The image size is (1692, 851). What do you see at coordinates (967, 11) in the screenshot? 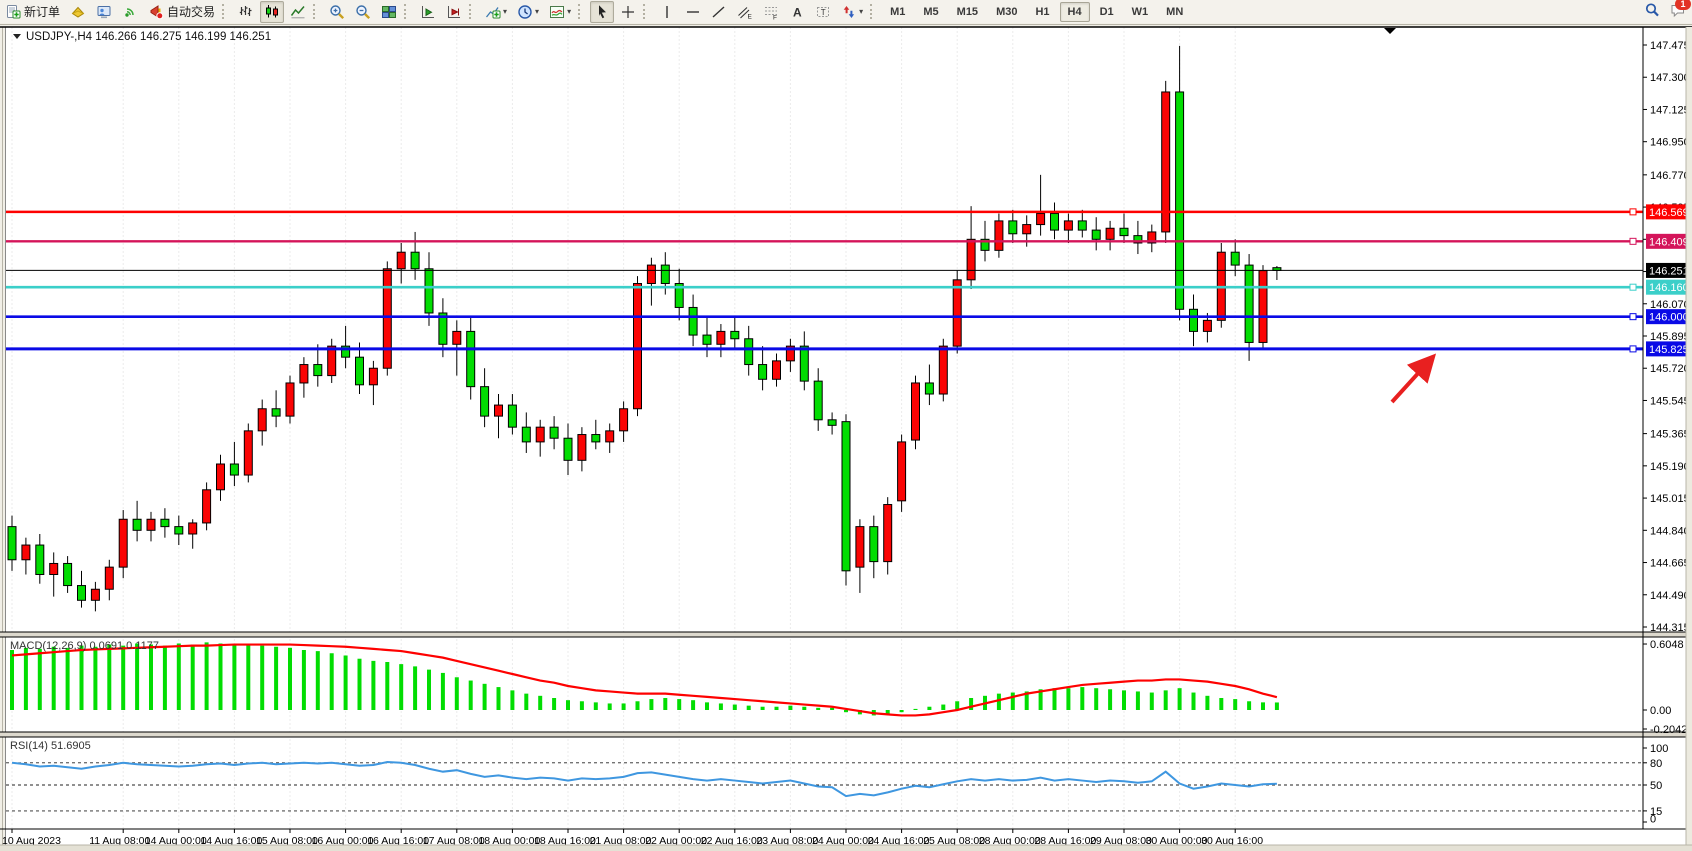
I see `timeframe-button-m15: M15` at bounding box center [967, 11].